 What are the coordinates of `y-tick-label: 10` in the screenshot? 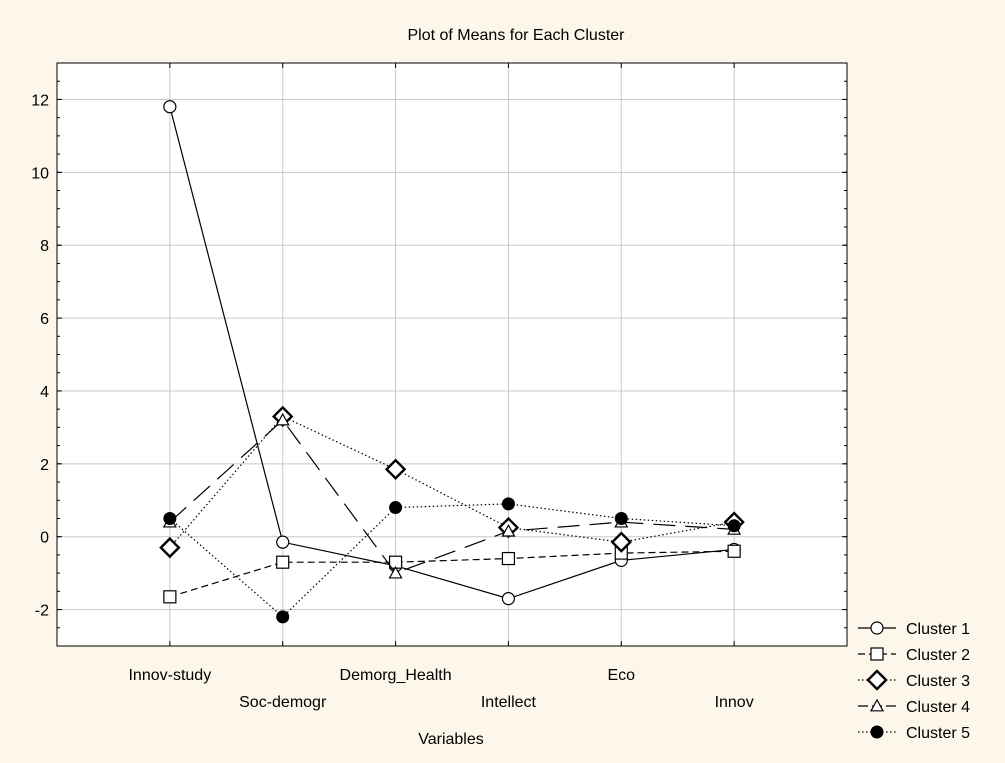 It's located at (40, 173).